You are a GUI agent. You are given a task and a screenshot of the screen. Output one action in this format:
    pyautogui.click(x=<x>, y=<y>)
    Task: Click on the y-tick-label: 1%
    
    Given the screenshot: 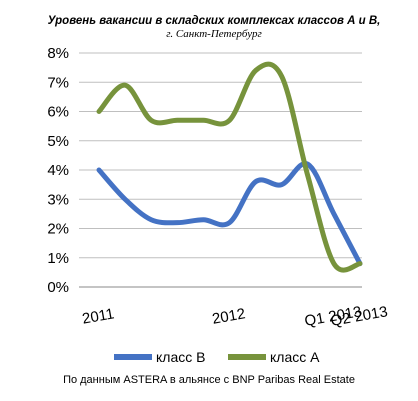 What is the action you would take?
    pyautogui.click(x=58, y=258)
    